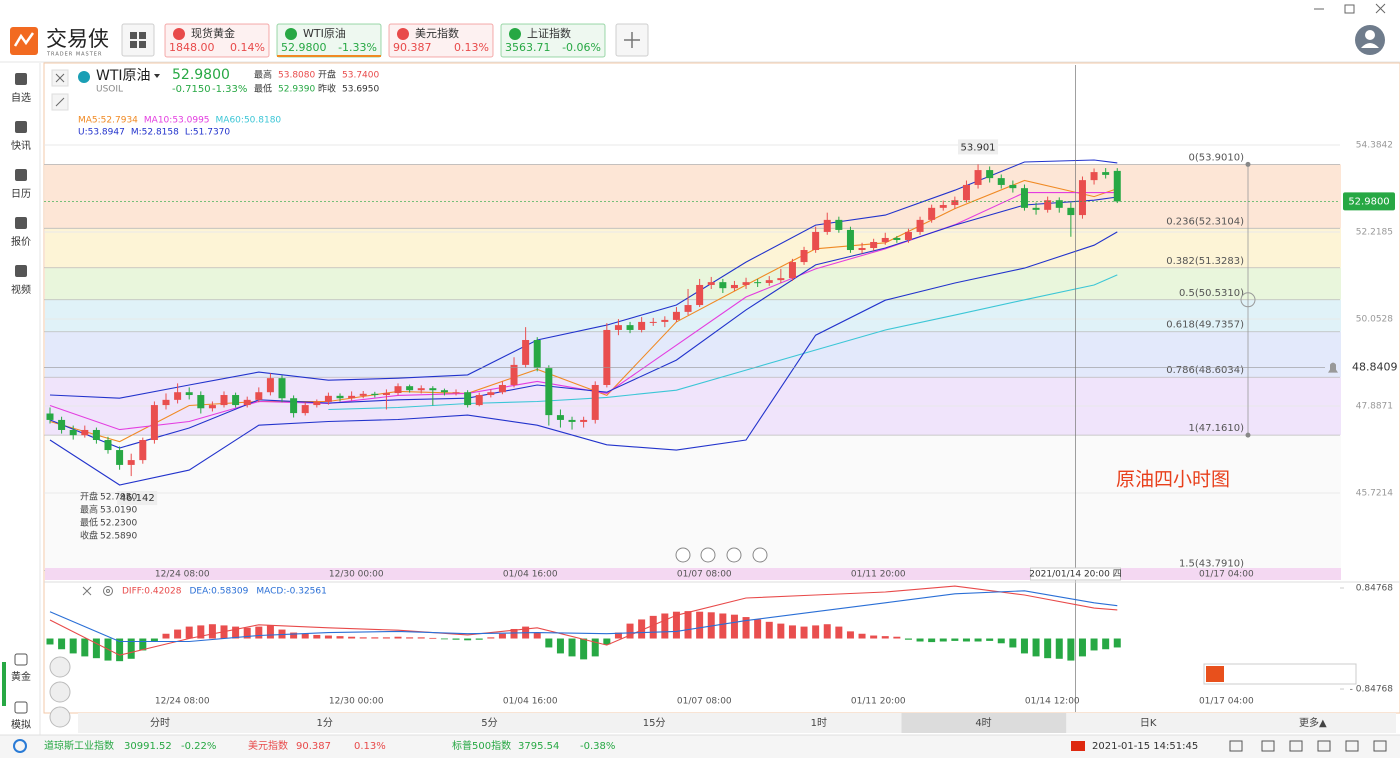 Image resolution: width=1400 pixels, height=758 pixels. What do you see at coordinates (160, 723) in the screenshot?
I see `timeframe-tab: 分时` at bounding box center [160, 723].